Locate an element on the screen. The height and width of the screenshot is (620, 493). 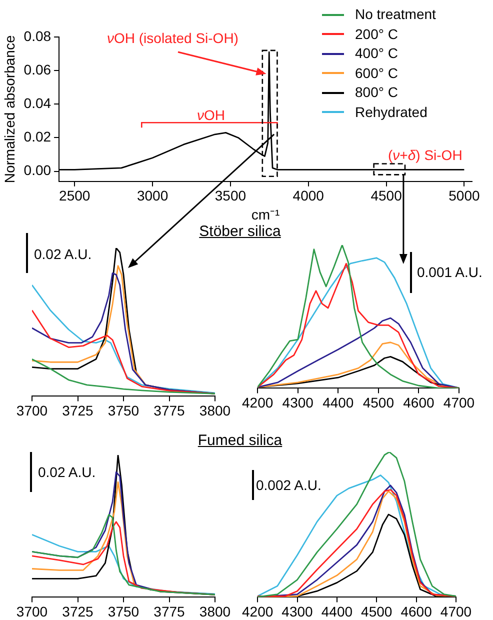
x-tick-label: 2500 is located at coordinates (74, 196).